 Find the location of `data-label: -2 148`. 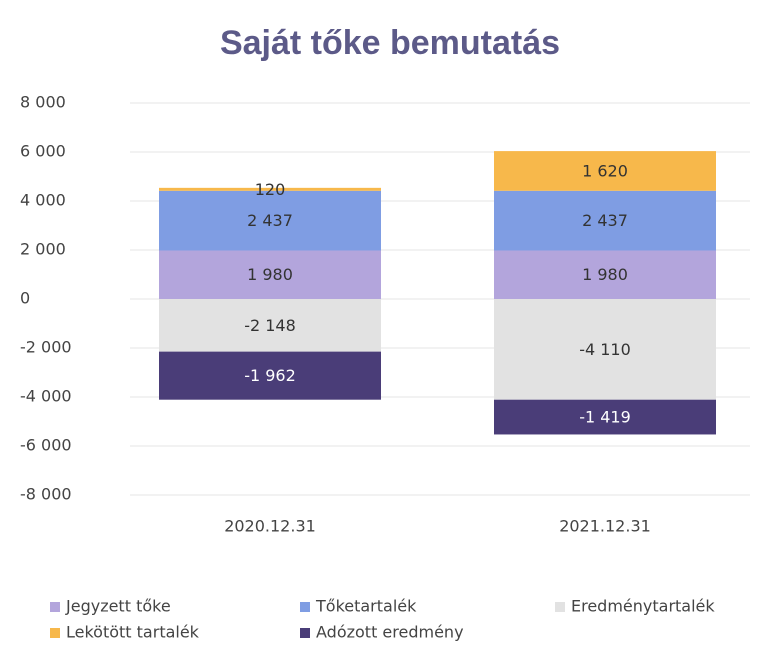

data-label: -2 148 is located at coordinates (270, 325).